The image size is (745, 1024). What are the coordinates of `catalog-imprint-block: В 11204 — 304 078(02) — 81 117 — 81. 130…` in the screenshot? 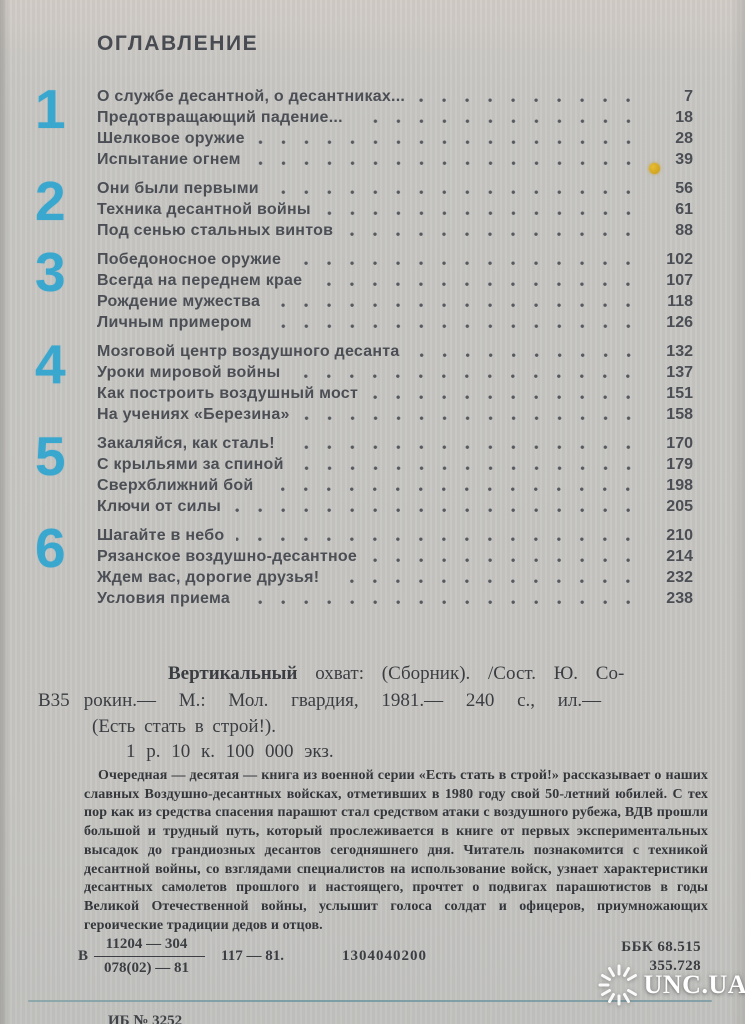 It's located at (252, 956).